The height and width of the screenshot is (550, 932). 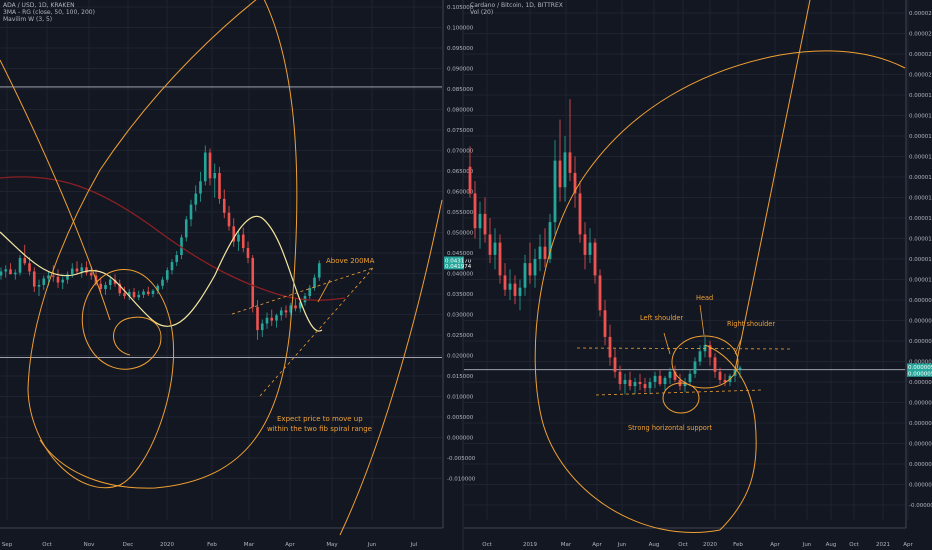 I want to click on x-tick-label: Jun, so click(x=807, y=545).